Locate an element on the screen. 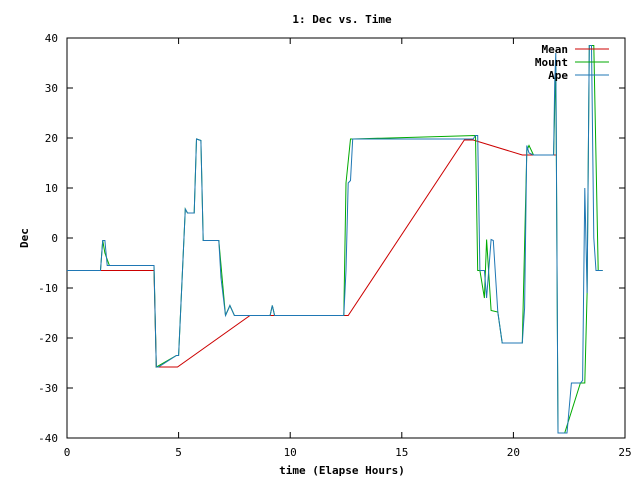  legend-label-mount: Mount is located at coordinates (551, 62).